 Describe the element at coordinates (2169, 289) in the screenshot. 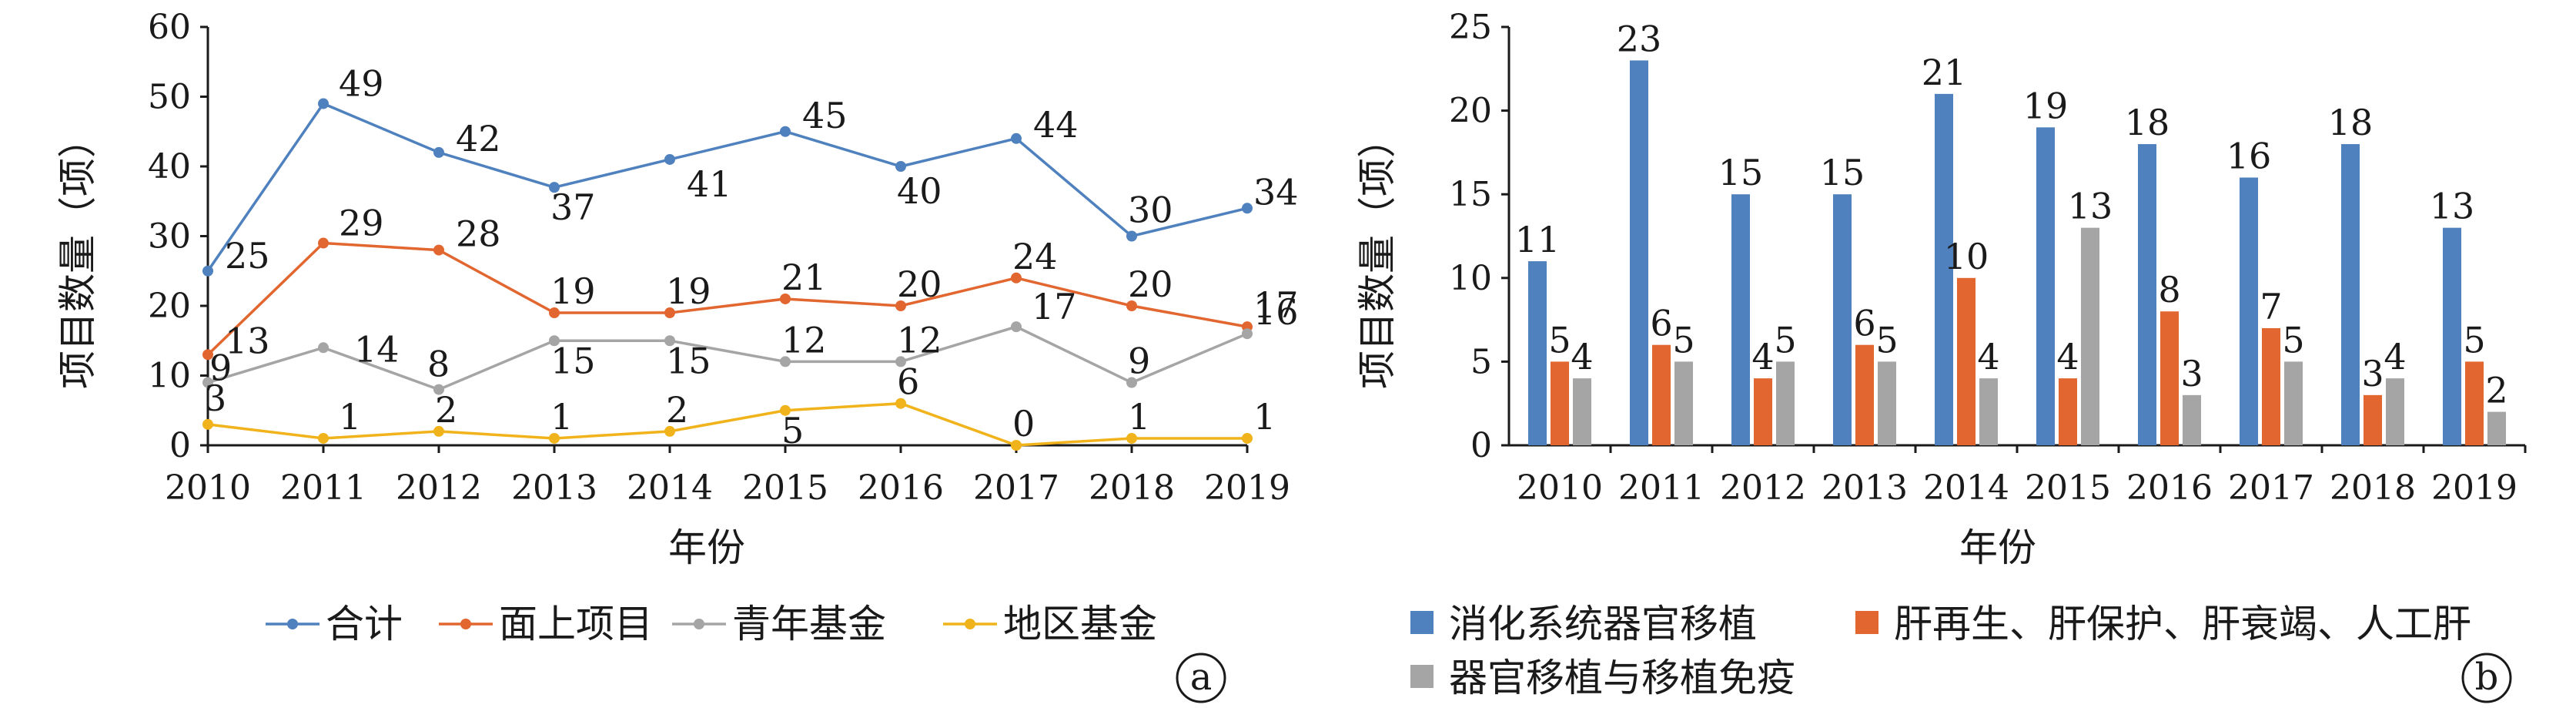

I see `data-label: 8` at that location.